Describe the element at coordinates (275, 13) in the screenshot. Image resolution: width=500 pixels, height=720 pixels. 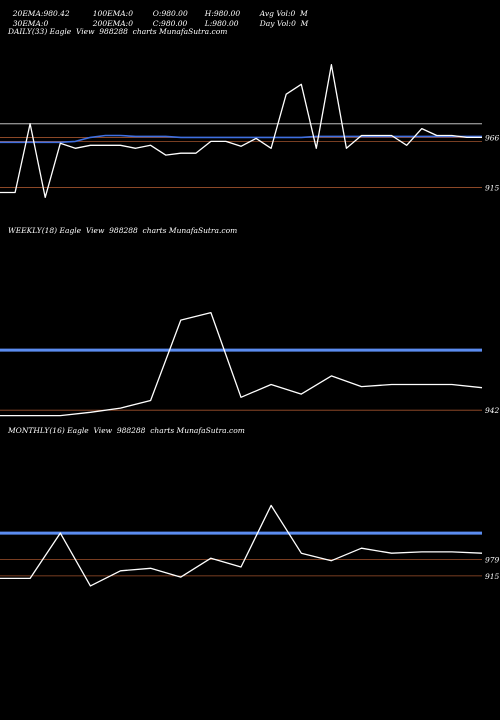
I see `avg-vol-label: Avg Vol:` at that location.